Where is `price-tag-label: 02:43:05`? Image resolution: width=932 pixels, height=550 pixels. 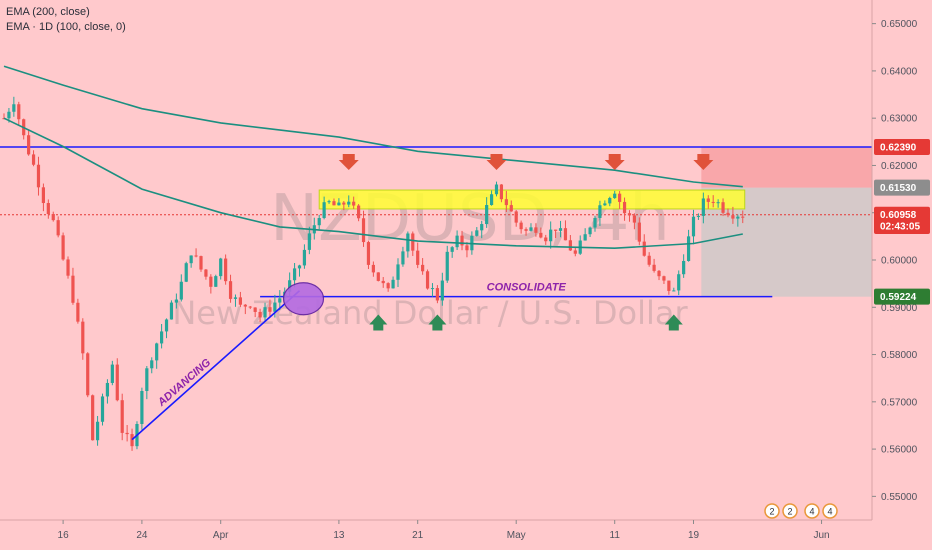
price-tag-label: 02:43:05 is located at coordinates (900, 226).